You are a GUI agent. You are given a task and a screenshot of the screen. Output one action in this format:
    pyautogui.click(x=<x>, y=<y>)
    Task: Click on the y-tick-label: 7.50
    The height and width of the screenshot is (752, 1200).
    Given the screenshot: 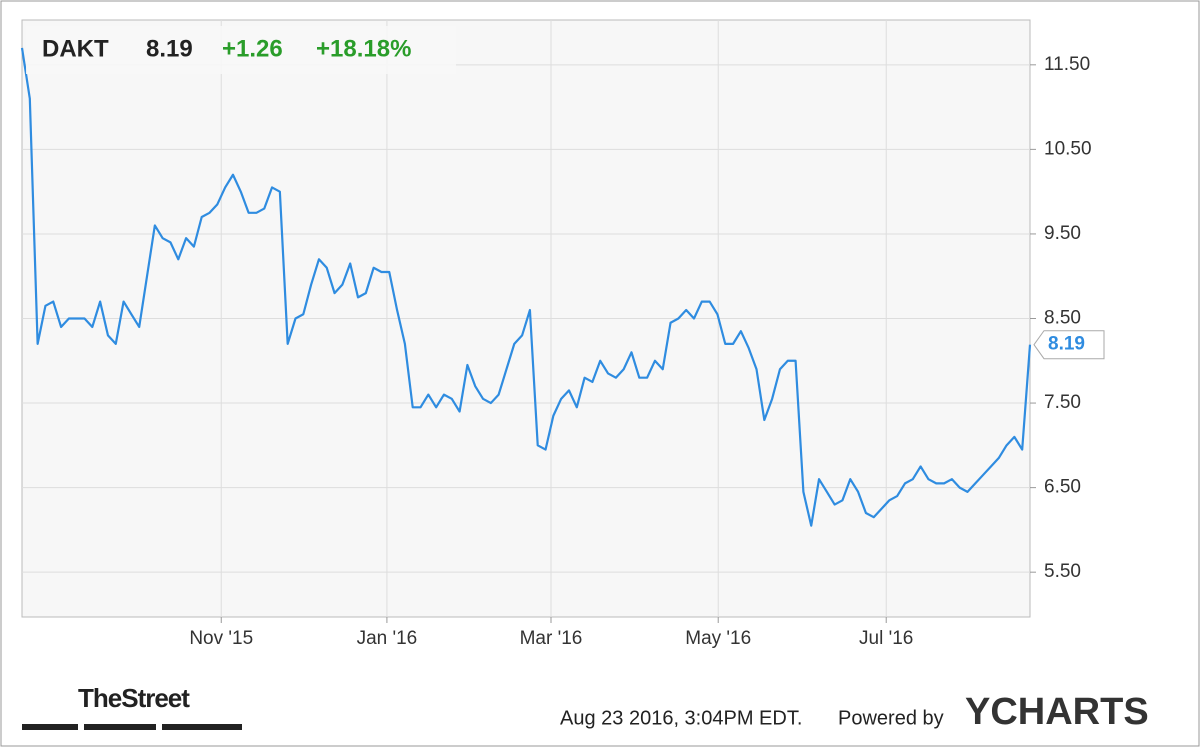 What is the action you would take?
    pyautogui.click(x=1062, y=402)
    